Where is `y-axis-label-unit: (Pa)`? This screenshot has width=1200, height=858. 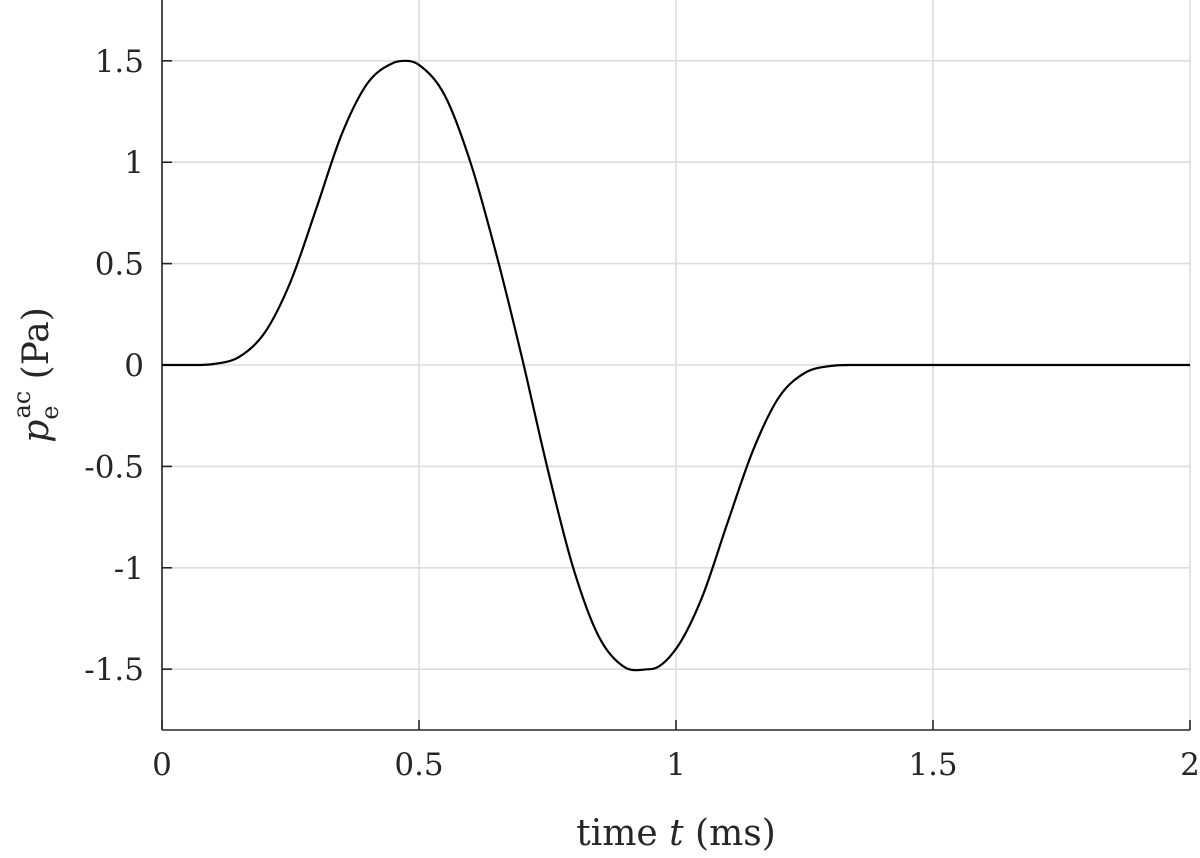 y-axis-label-unit: (Pa) is located at coordinates (36, 349).